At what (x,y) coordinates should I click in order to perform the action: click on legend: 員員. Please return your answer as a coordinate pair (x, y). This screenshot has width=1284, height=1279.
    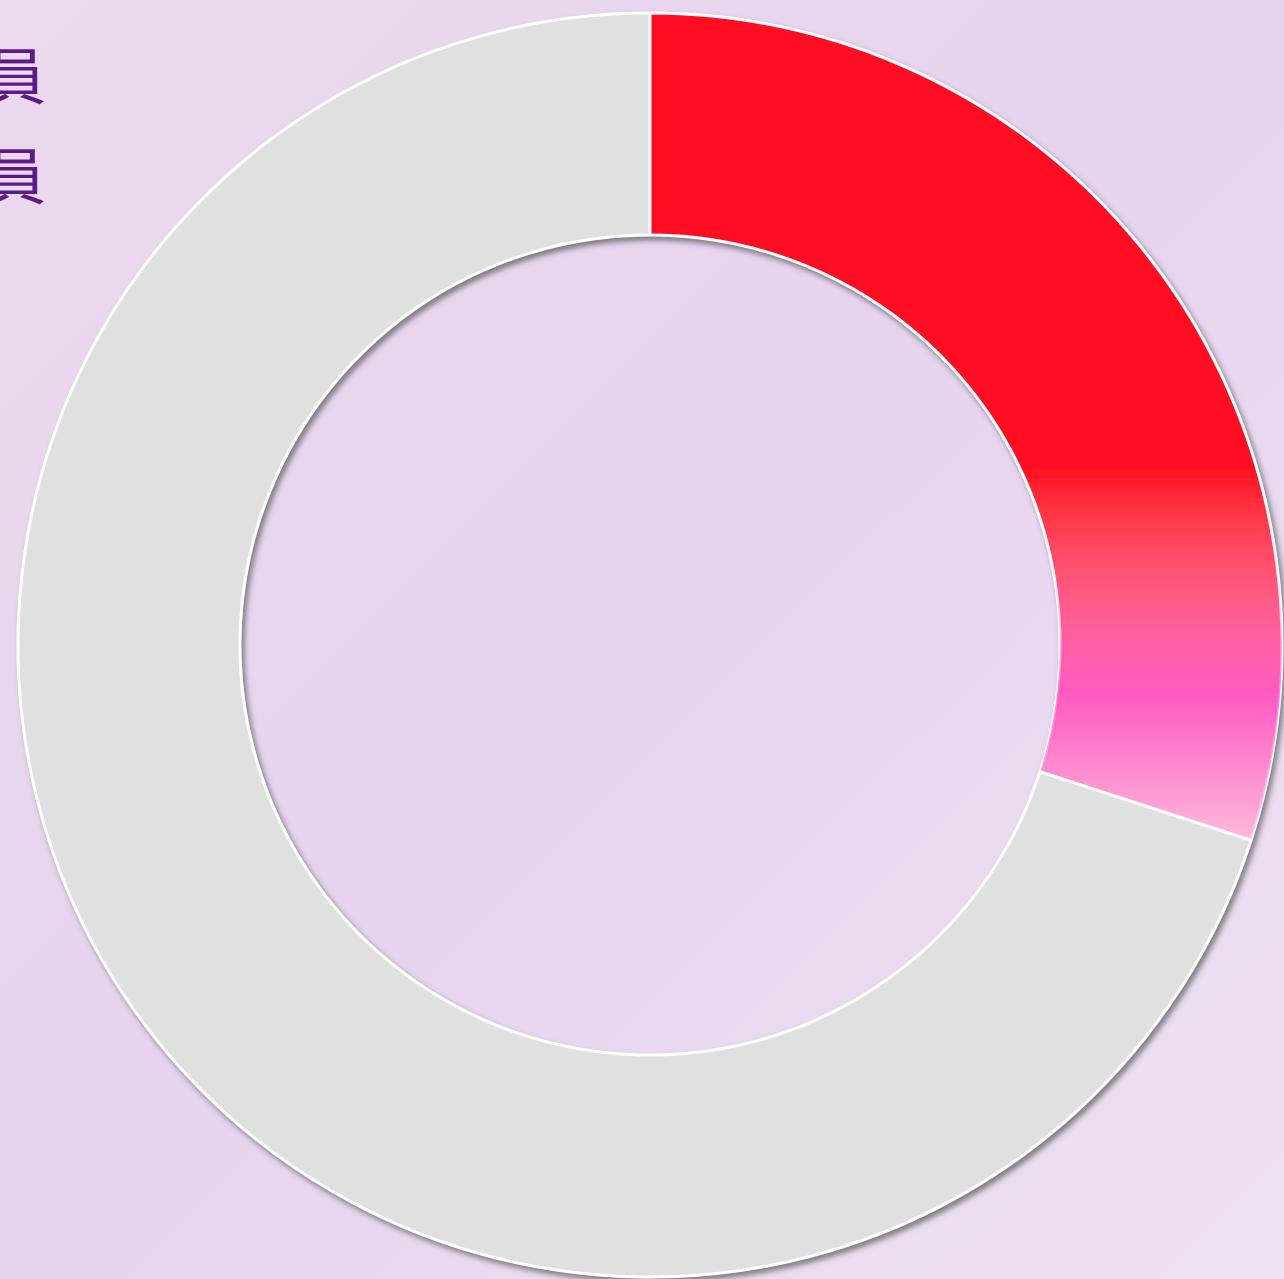
    Looking at the image, I should click on (23, 127).